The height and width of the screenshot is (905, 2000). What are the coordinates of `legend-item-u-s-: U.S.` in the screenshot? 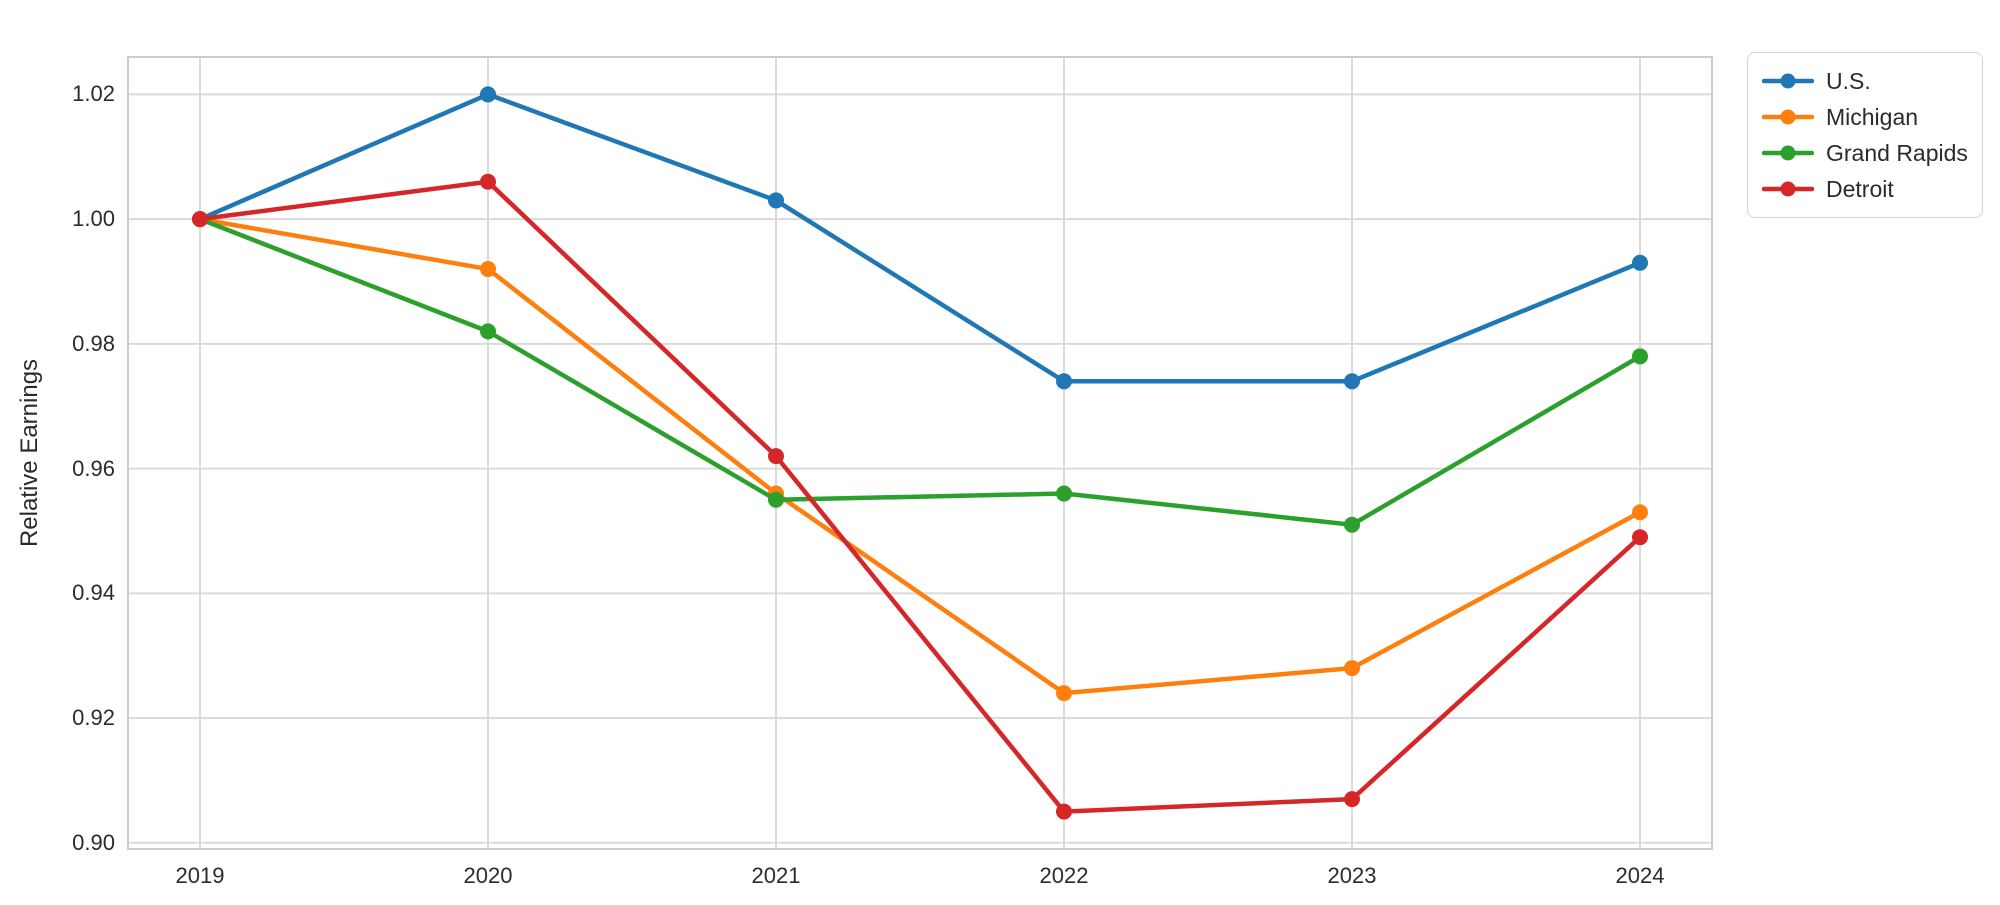 It's located at (1865, 81).